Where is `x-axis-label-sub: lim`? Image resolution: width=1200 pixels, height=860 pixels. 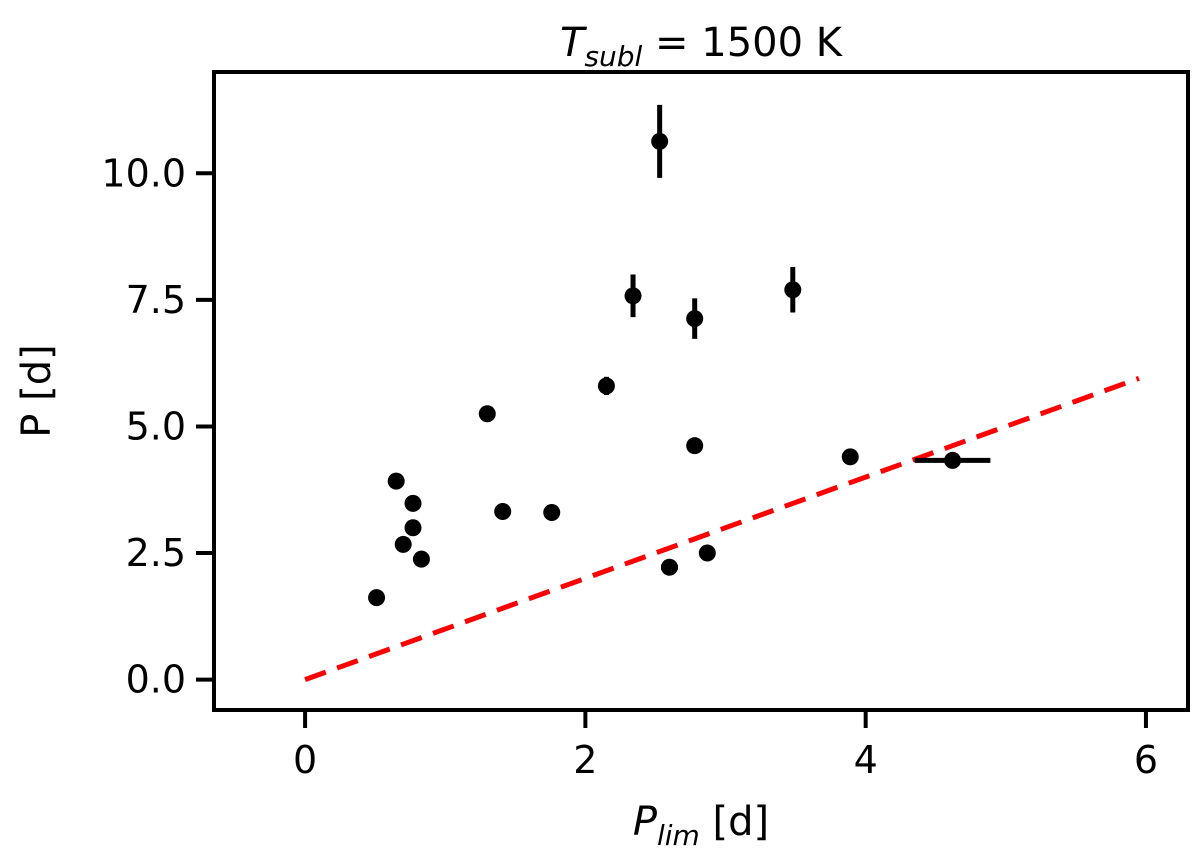 x-axis-label-sub: lim is located at coordinates (678, 835).